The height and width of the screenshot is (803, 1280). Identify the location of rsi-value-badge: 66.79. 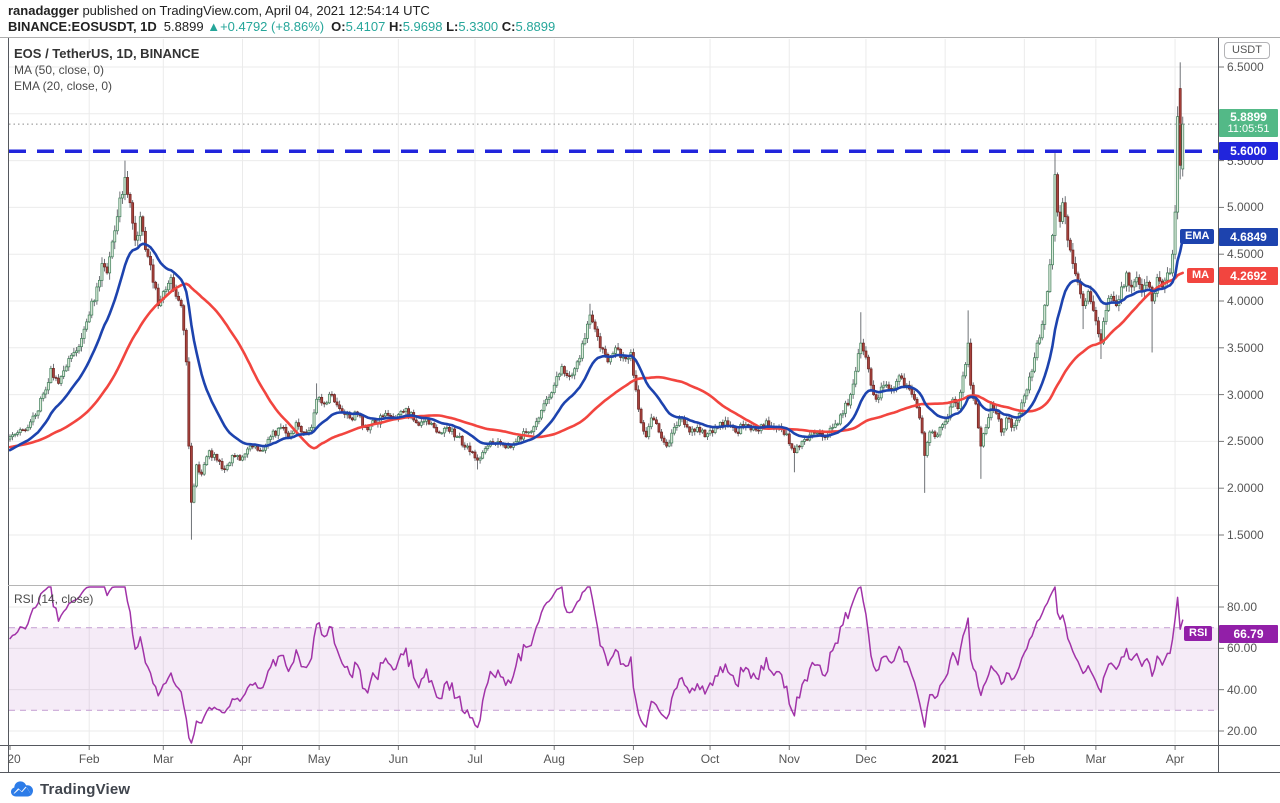
(1248, 634).